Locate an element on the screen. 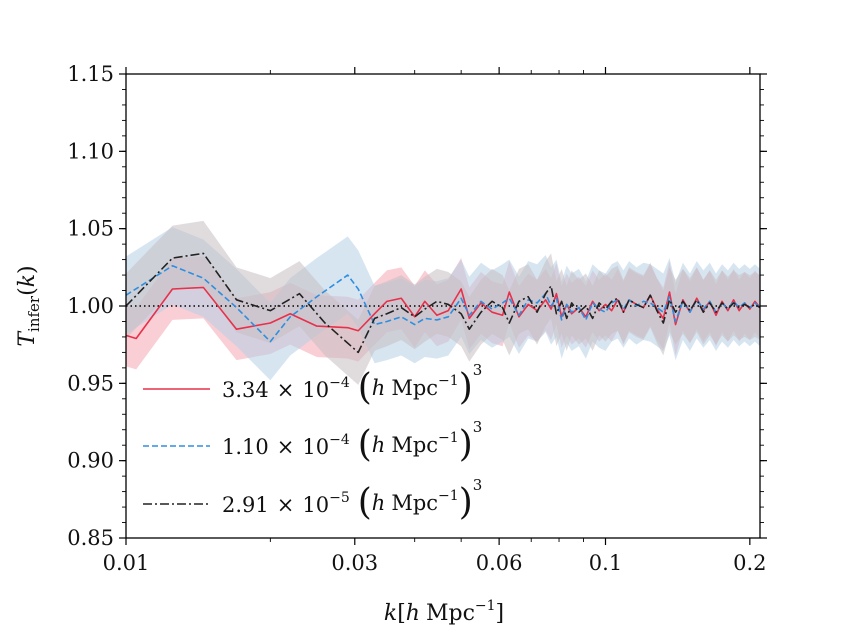 This screenshot has height=632, width=842. series-1-line is located at coordinates (443, 303).